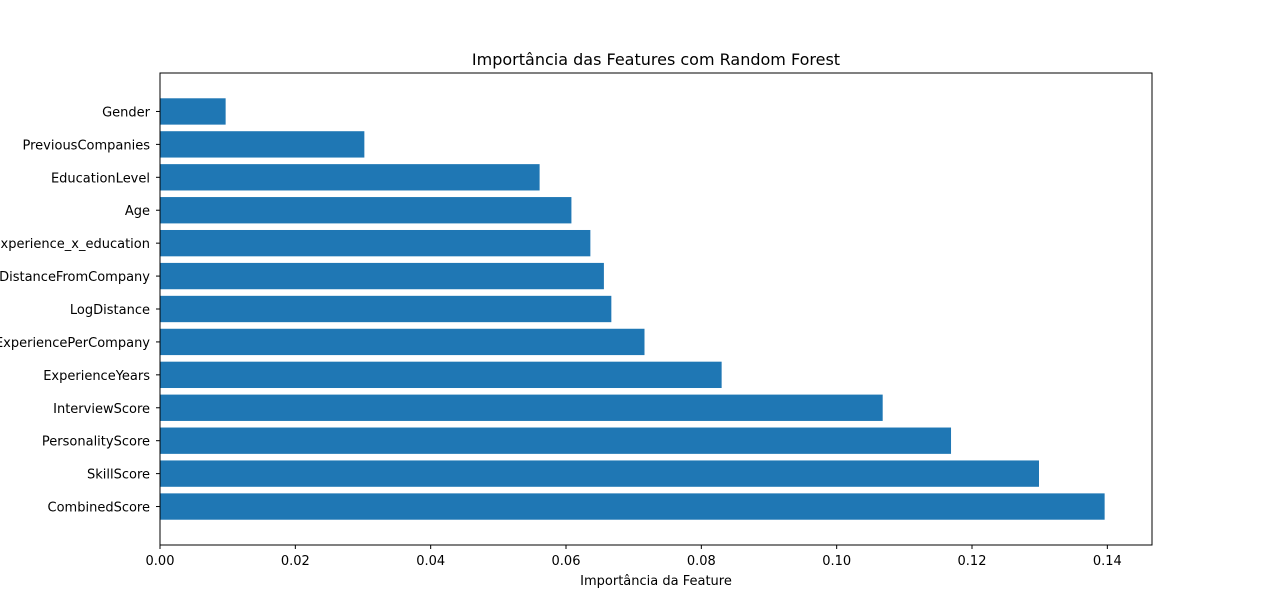  Describe the element at coordinates (656, 581) in the screenshot. I see `x-axis-label: Importância da Feature` at that location.